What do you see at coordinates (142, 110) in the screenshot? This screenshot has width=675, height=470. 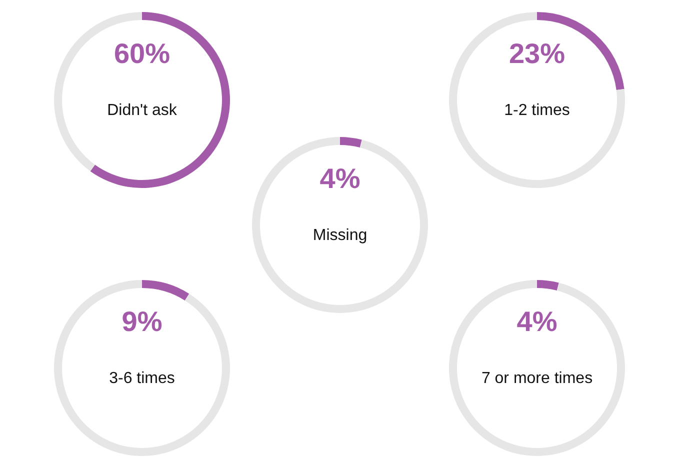 I see `text: Didn't ask` at bounding box center [142, 110].